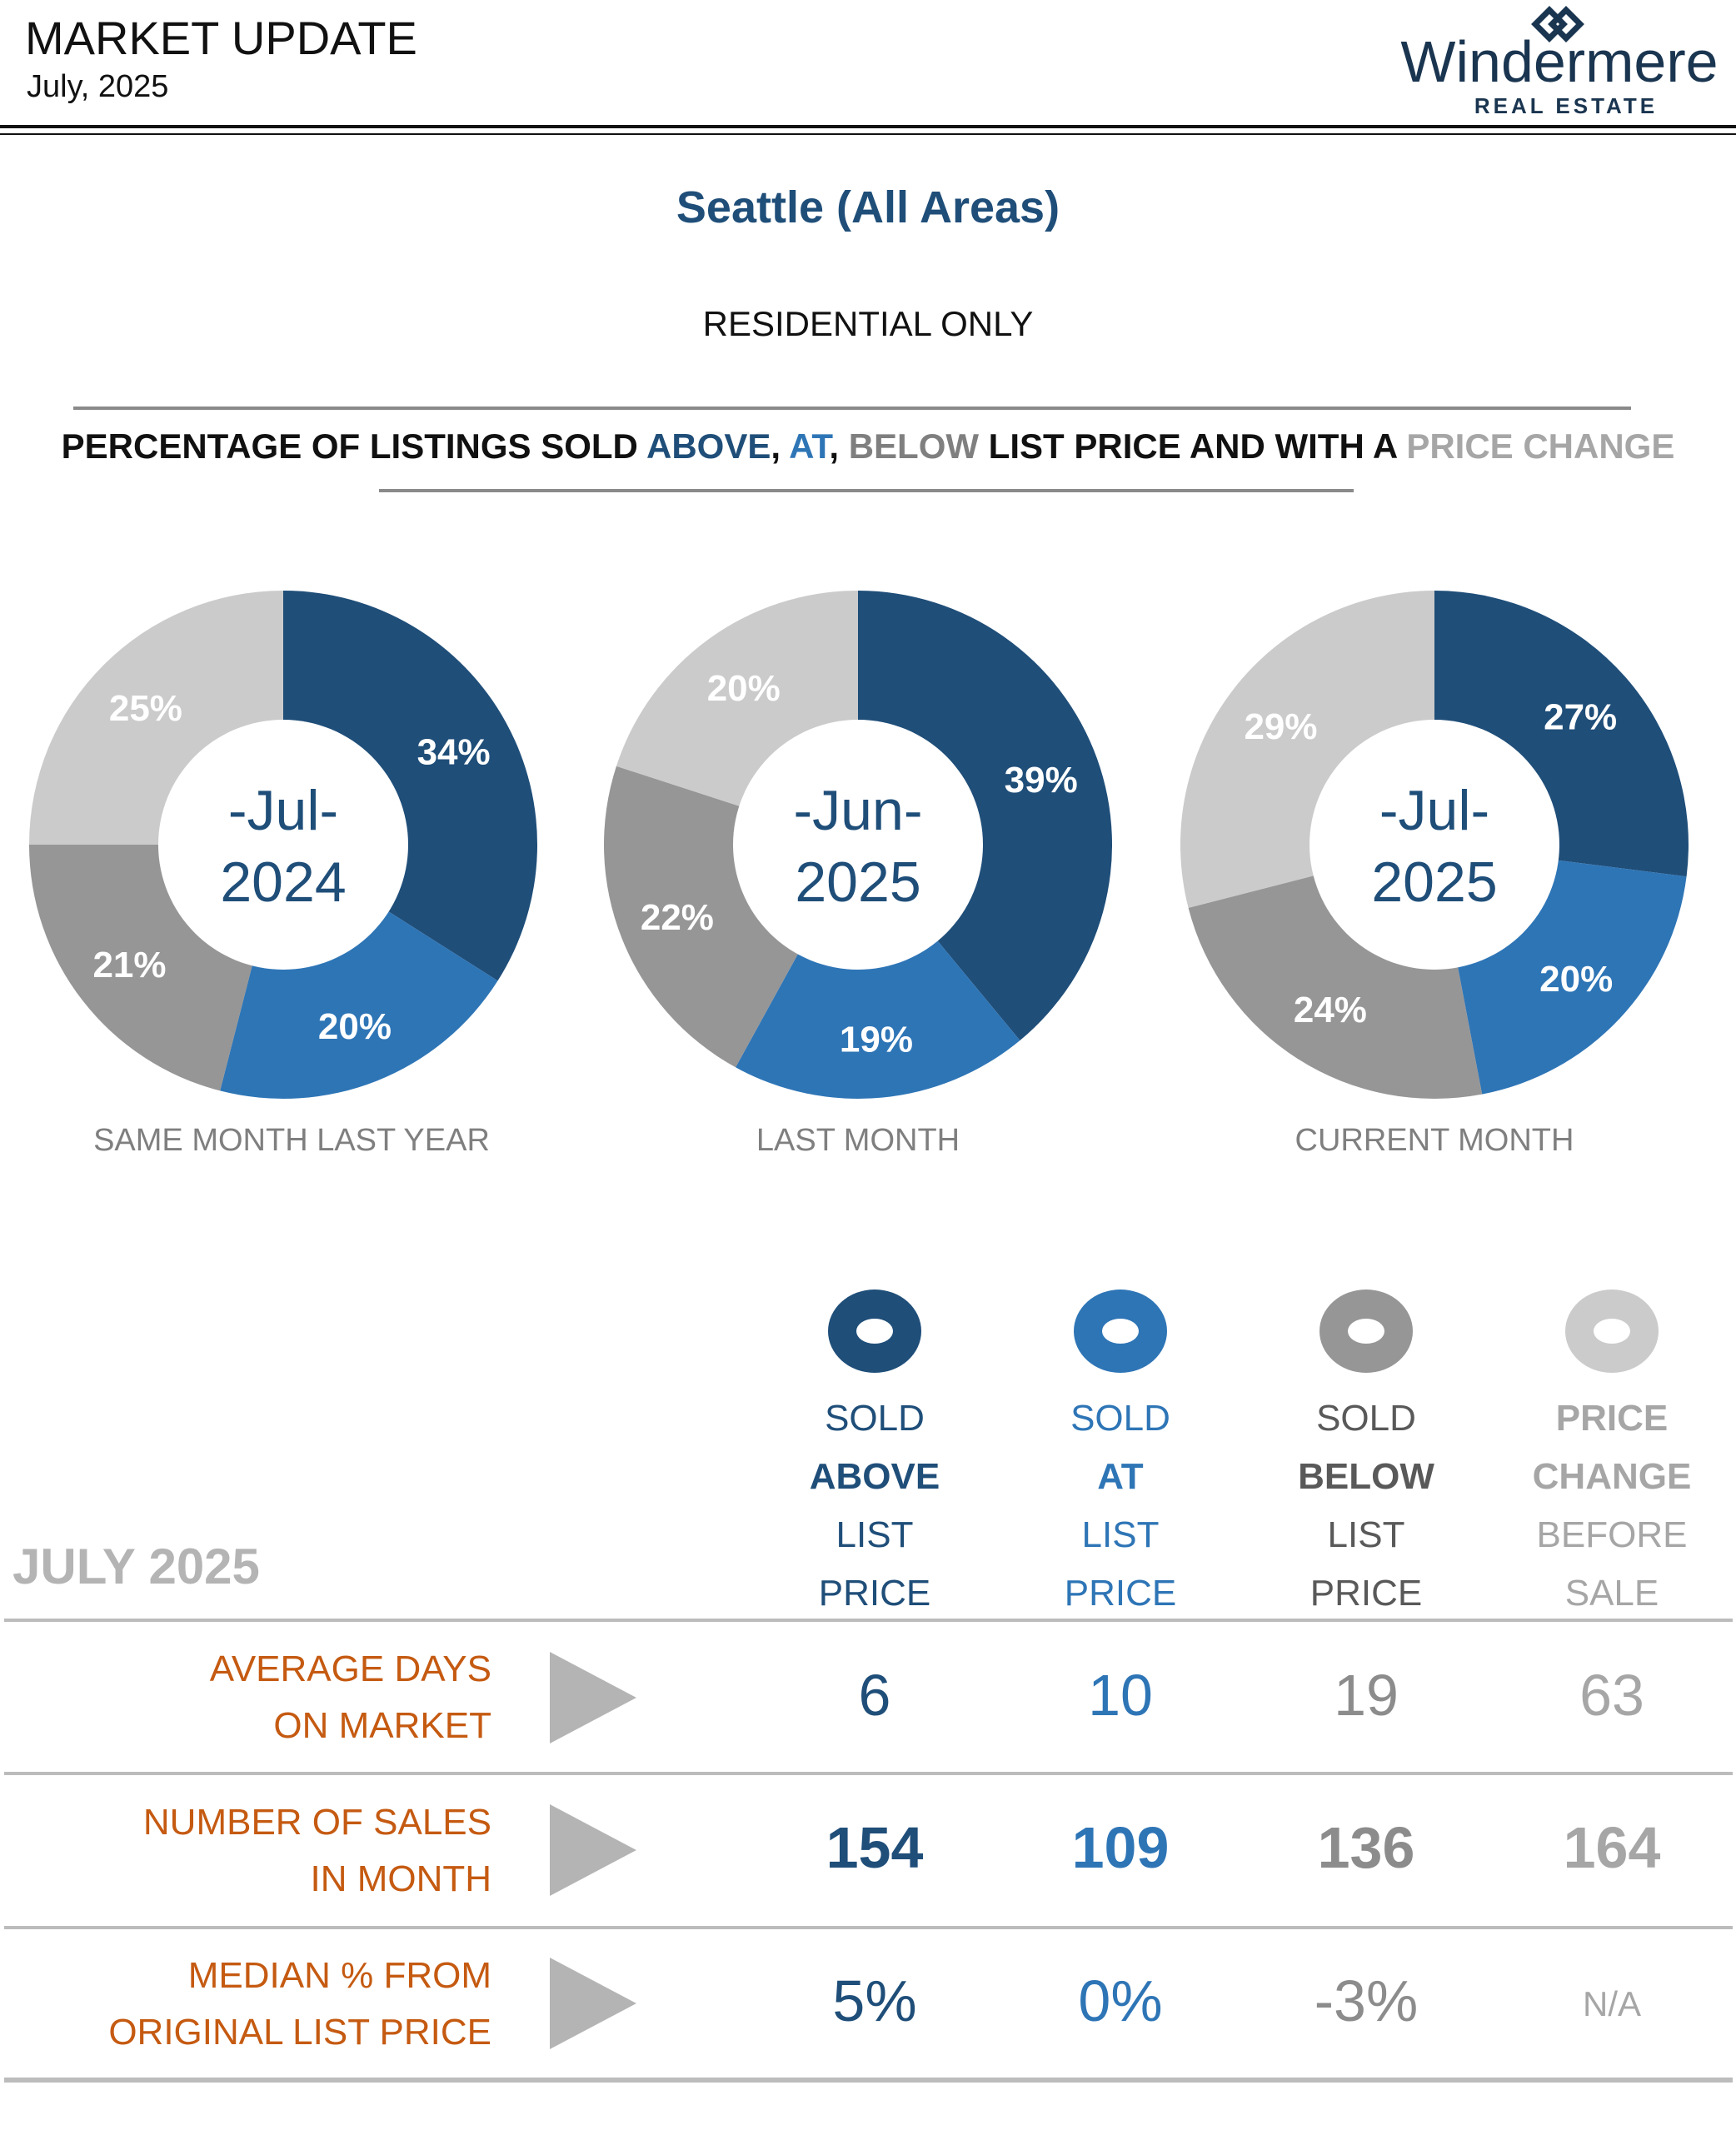  I want to click on logo-sub: REAL ESTATE, so click(1566, 106).